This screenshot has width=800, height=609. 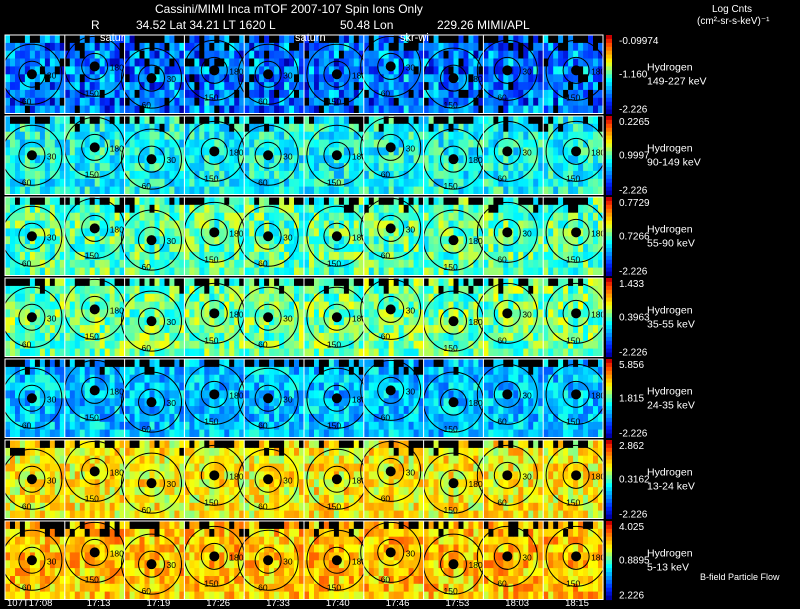 I want to click on colorbar-mid-label: 0.8895, so click(x=634, y=560).